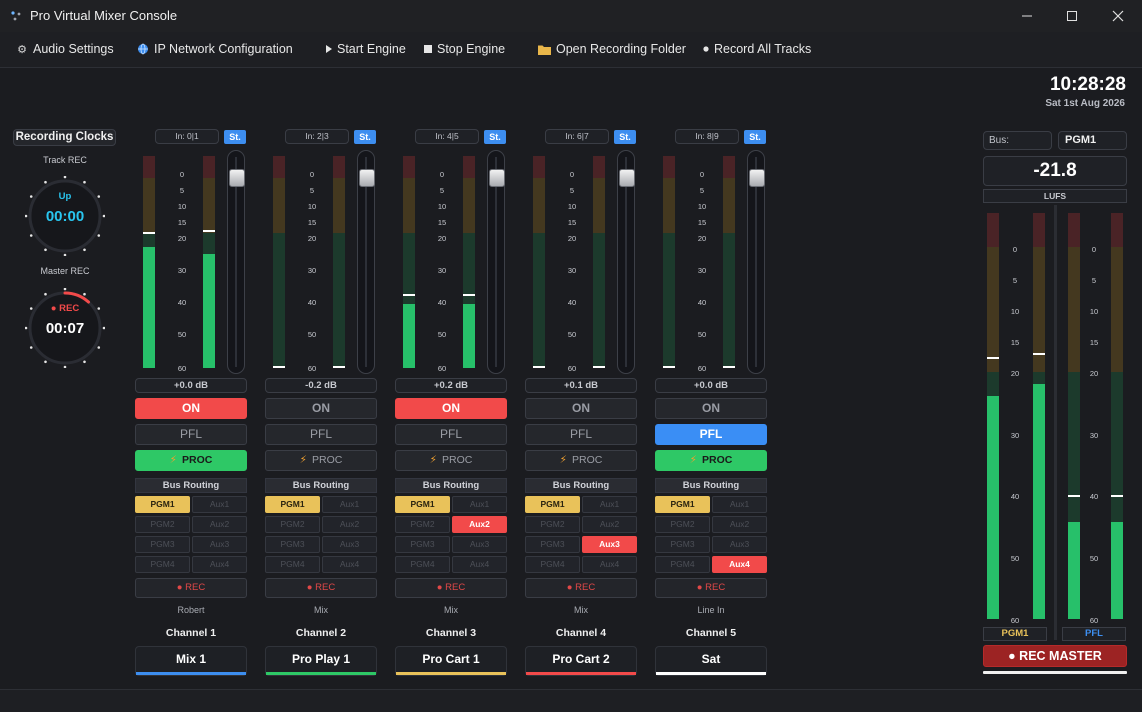 The height and width of the screenshot is (712, 1142). What do you see at coordinates (464, 49) in the screenshot?
I see `menu-stop-engine: Stop Engine` at bounding box center [464, 49].